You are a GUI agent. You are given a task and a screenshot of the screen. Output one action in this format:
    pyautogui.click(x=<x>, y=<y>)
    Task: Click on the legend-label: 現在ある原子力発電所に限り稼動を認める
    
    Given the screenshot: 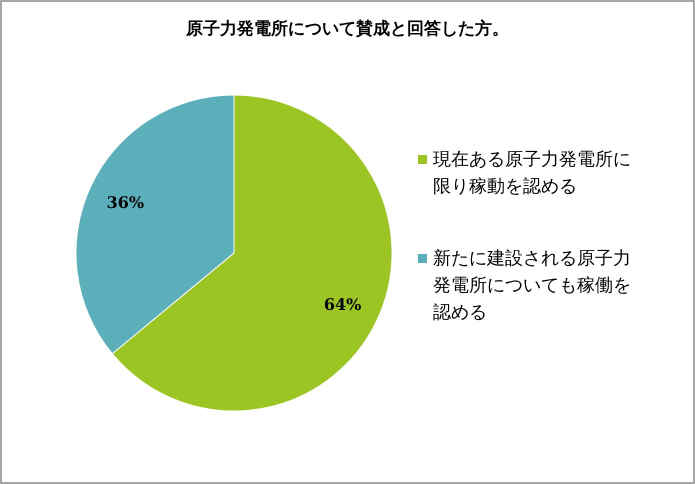 What is the action you would take?
    pyautogui.click(x=532, y=173)
    